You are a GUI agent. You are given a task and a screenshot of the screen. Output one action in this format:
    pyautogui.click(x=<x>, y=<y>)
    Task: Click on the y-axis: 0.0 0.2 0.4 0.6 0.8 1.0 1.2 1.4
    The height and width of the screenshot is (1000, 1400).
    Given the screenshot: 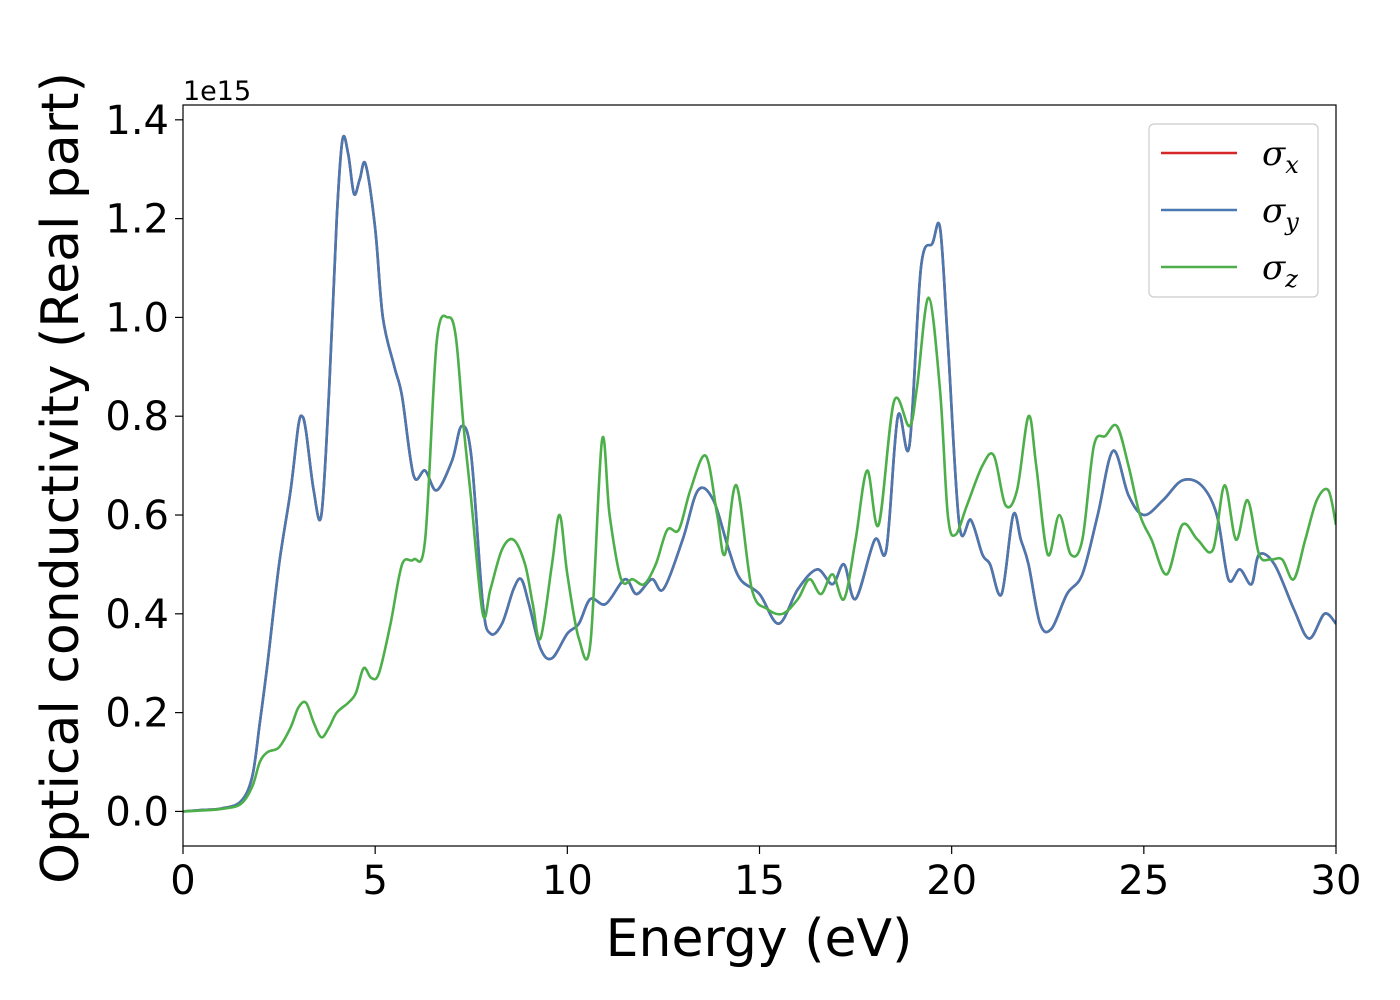 What is the action you would take?
    pyautogui.click(x=144, y=466)
    